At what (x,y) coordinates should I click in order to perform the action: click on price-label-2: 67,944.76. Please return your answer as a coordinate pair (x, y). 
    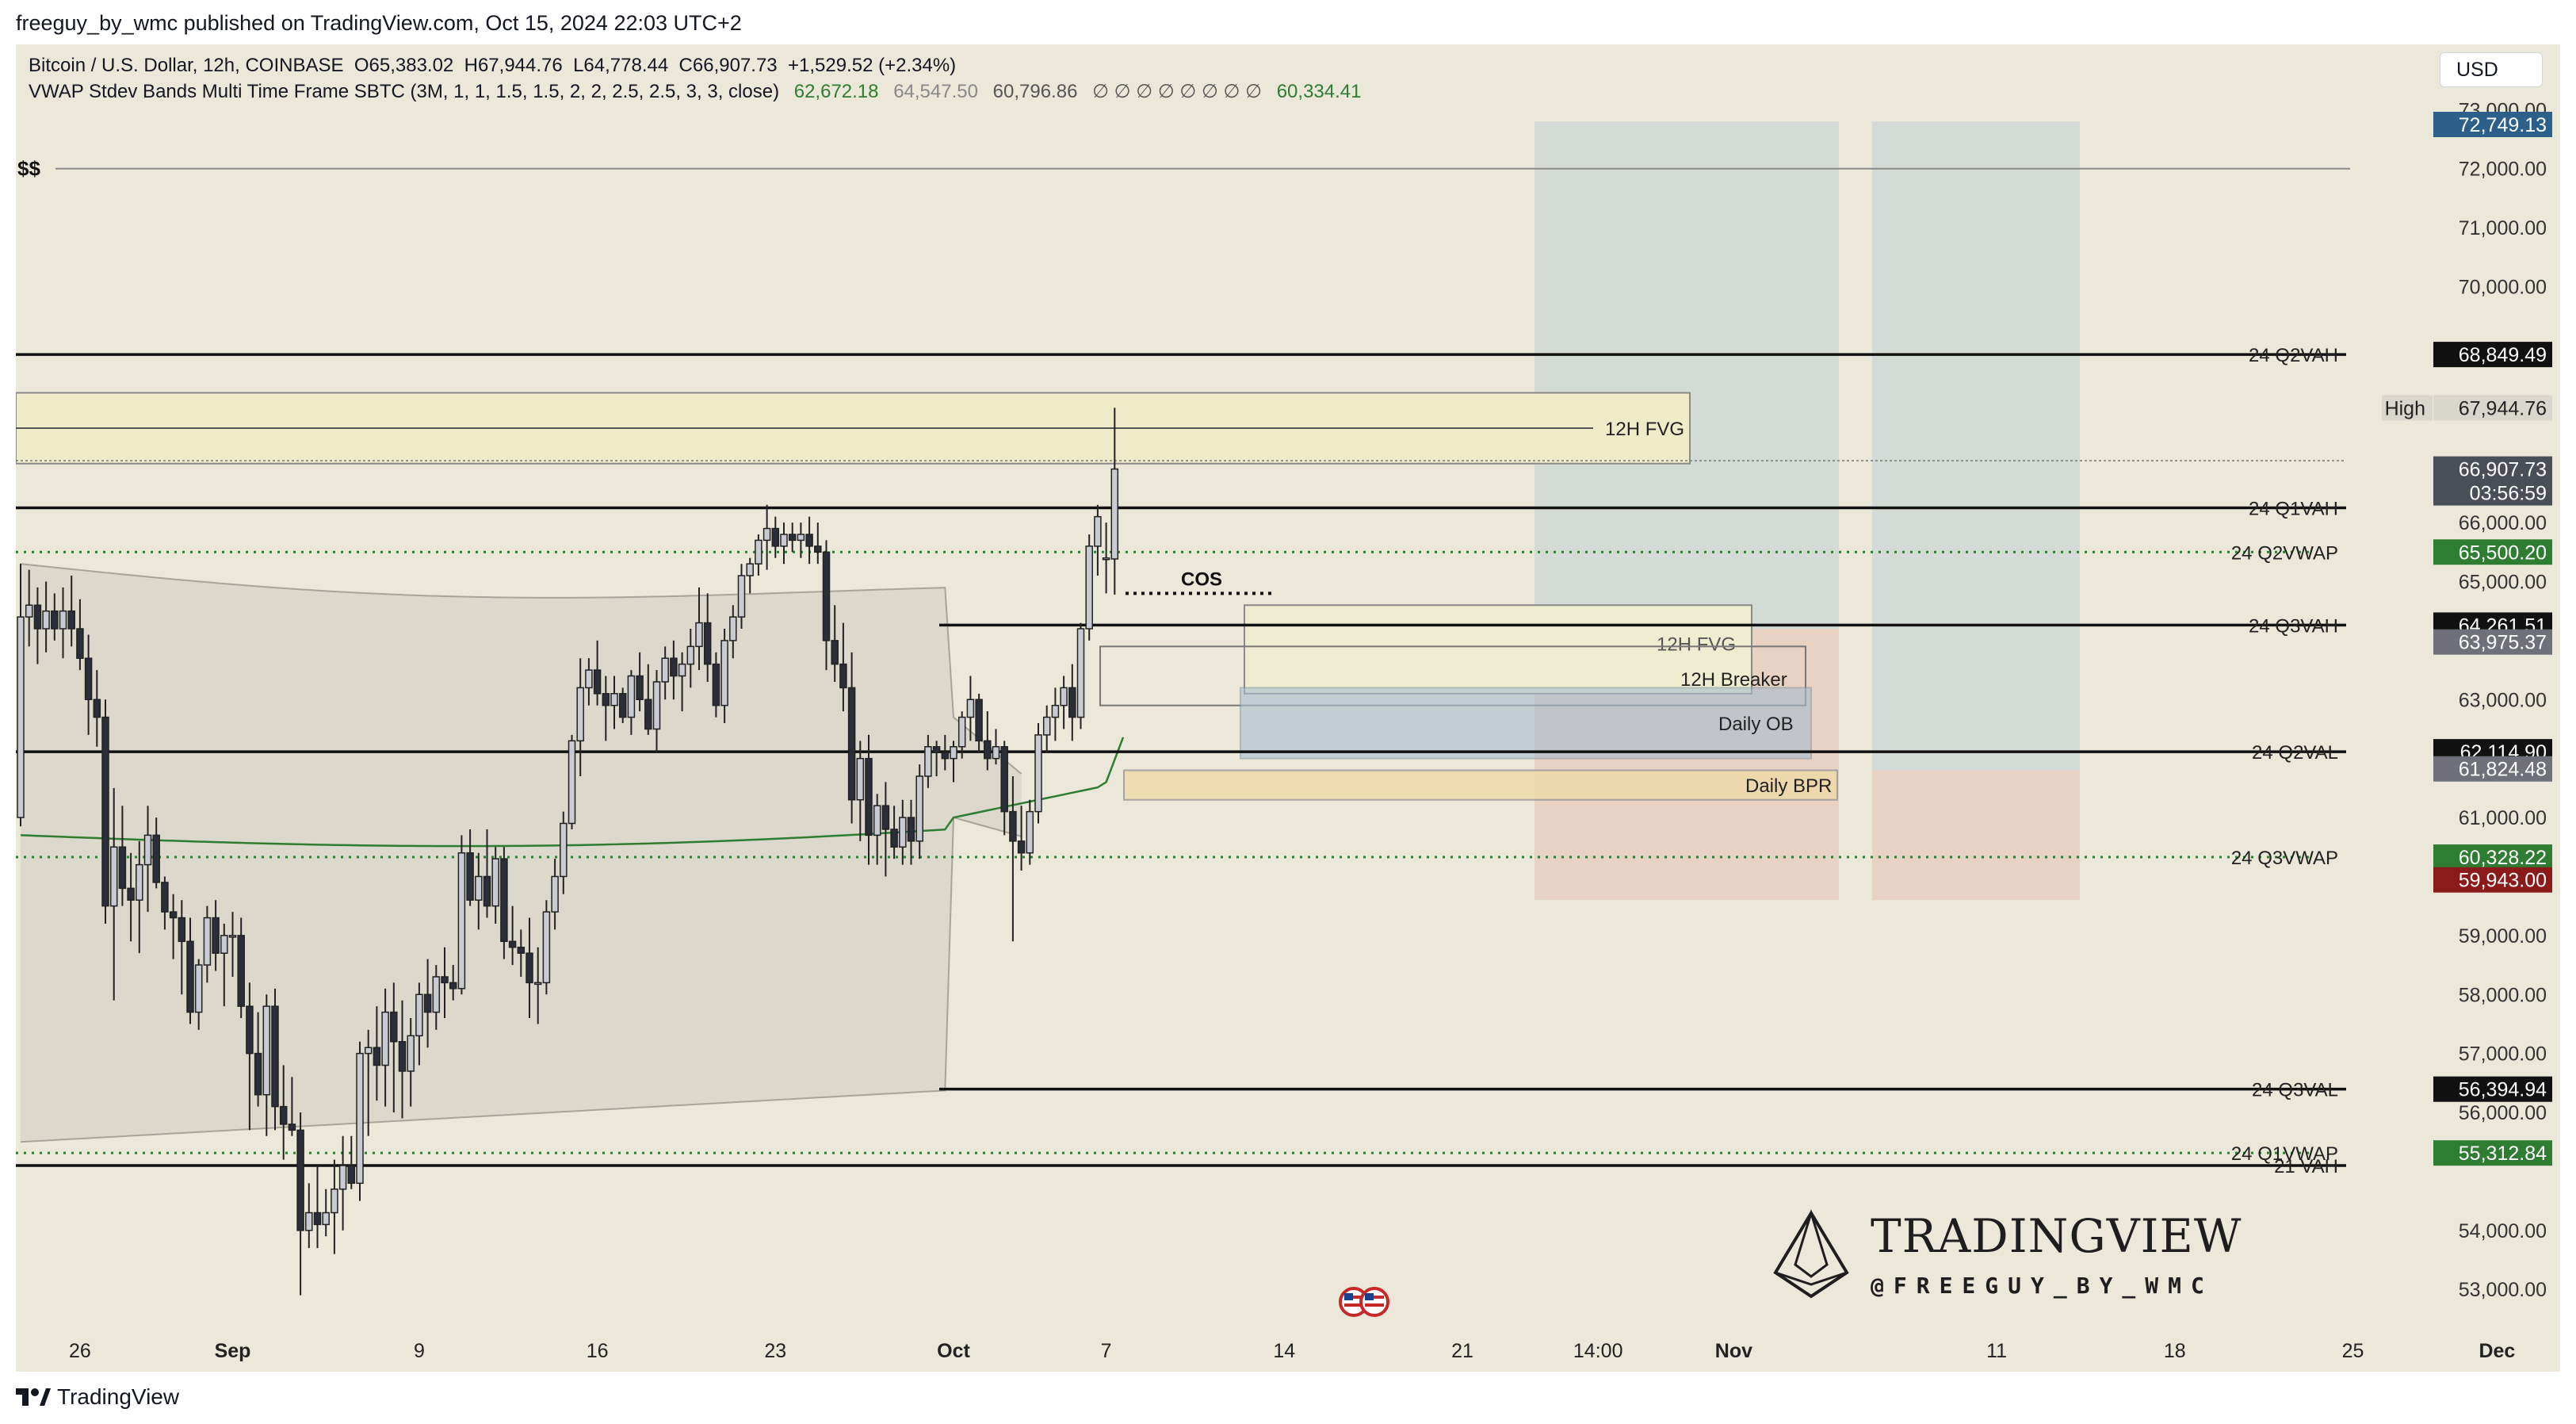
    Looking at the image, I should click on (2503, 408).